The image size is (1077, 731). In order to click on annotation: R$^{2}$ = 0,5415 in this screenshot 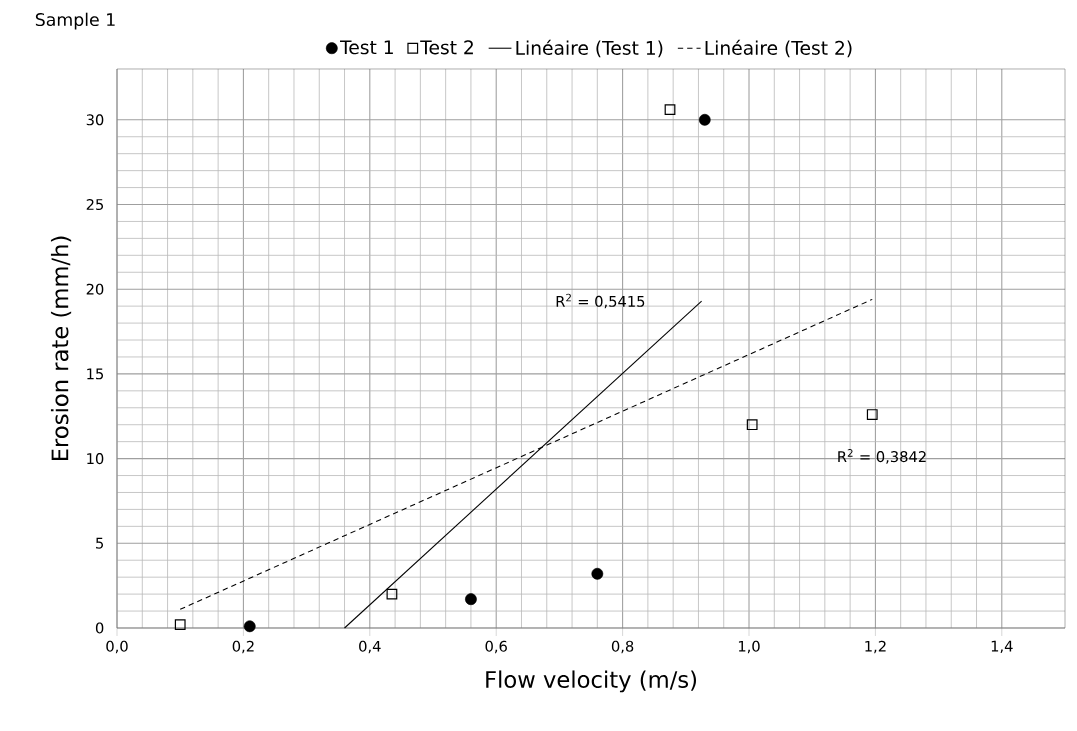, I will do `click(600, 301)`.